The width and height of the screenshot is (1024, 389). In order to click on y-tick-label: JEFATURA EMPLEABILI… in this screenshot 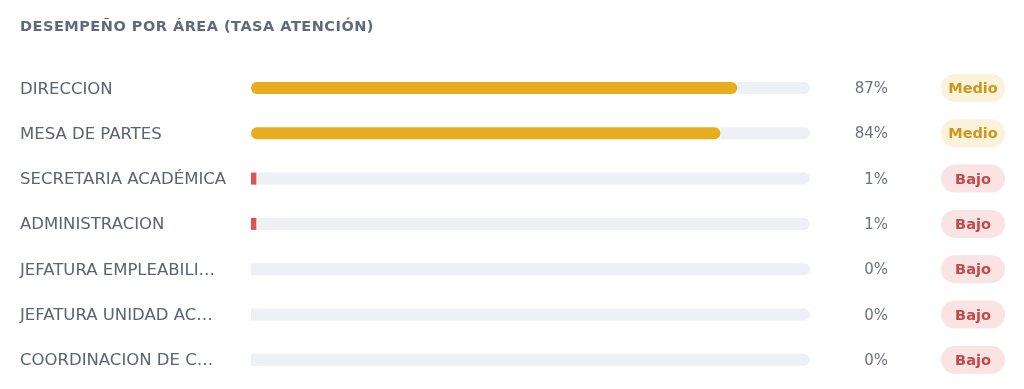, I will do `click(117, 269)`.